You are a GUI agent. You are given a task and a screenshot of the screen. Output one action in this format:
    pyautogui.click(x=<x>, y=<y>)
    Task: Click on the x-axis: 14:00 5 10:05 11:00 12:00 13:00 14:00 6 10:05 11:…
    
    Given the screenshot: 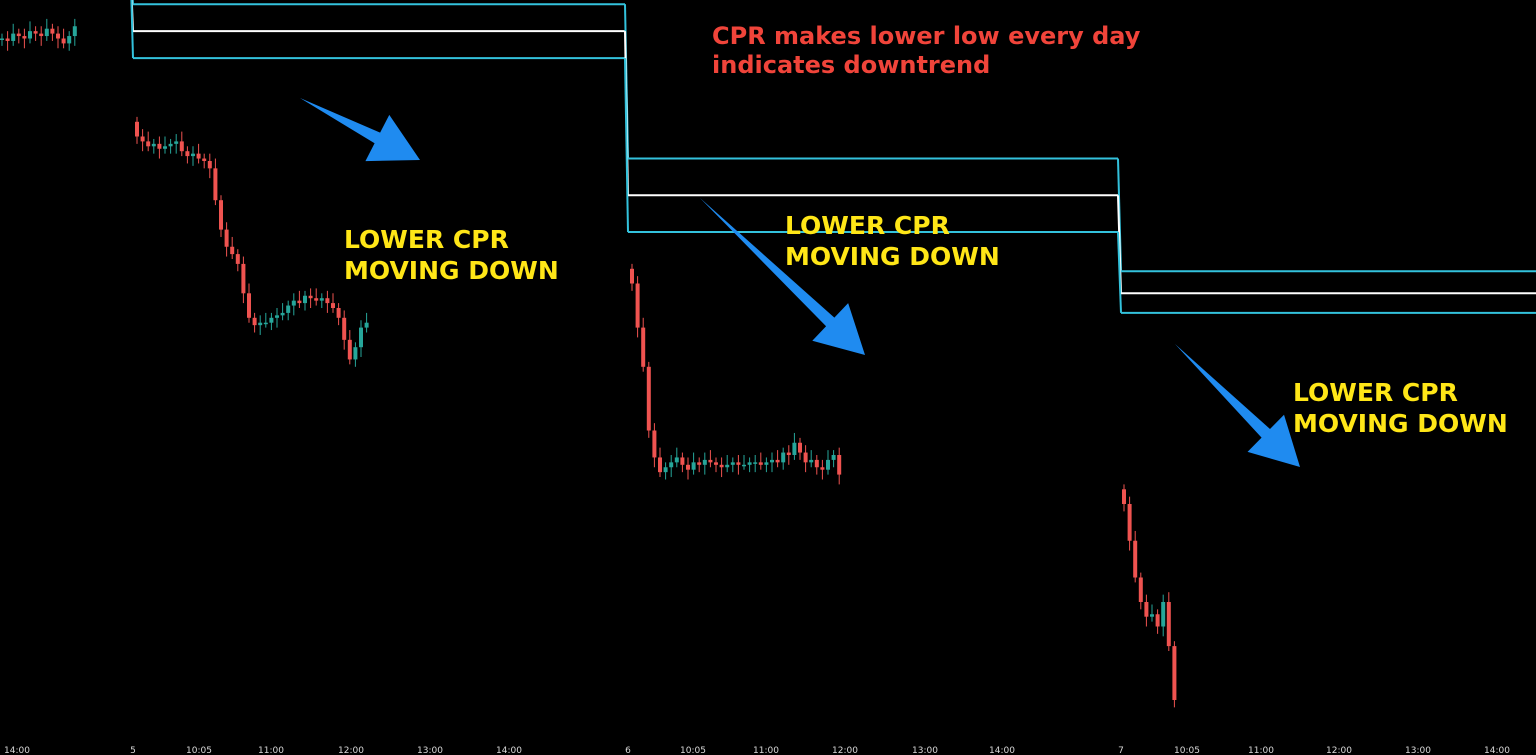 What is the action you would take?
    pyautogui.click(x=757, y=750)
    